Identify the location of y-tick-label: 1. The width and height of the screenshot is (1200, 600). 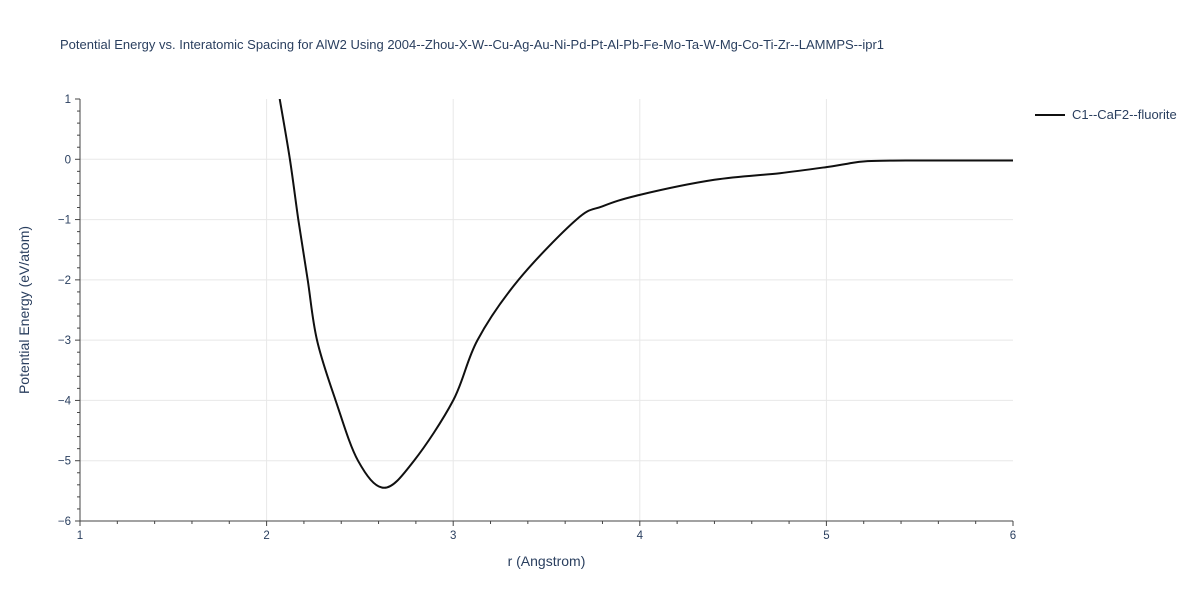
(68, 100).